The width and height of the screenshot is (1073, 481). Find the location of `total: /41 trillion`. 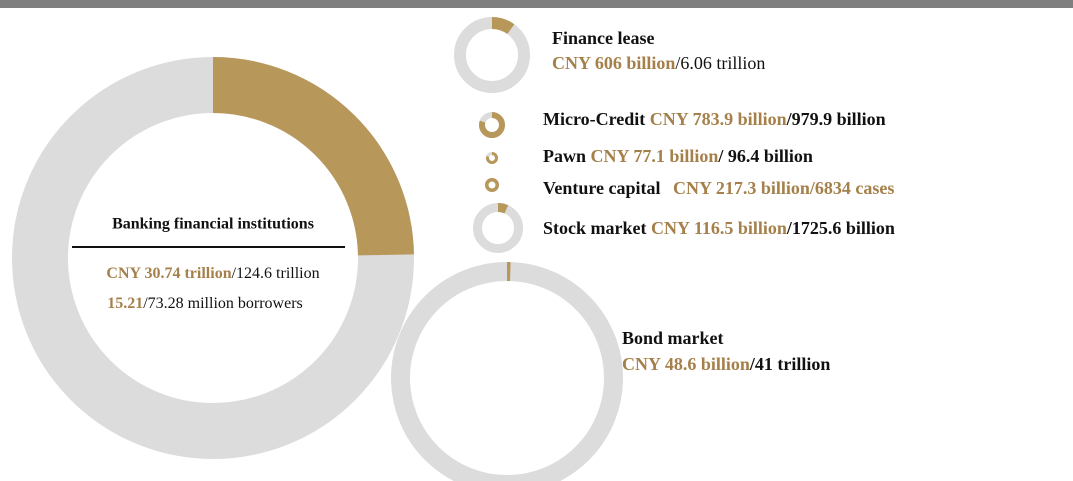

total: /41 trillion is located at coordinates (790, 364).